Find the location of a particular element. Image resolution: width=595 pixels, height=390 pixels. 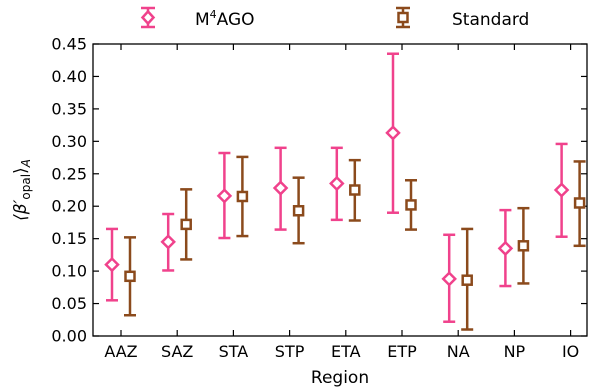

x-tick-label: NA is located at coordinates (458, 351).